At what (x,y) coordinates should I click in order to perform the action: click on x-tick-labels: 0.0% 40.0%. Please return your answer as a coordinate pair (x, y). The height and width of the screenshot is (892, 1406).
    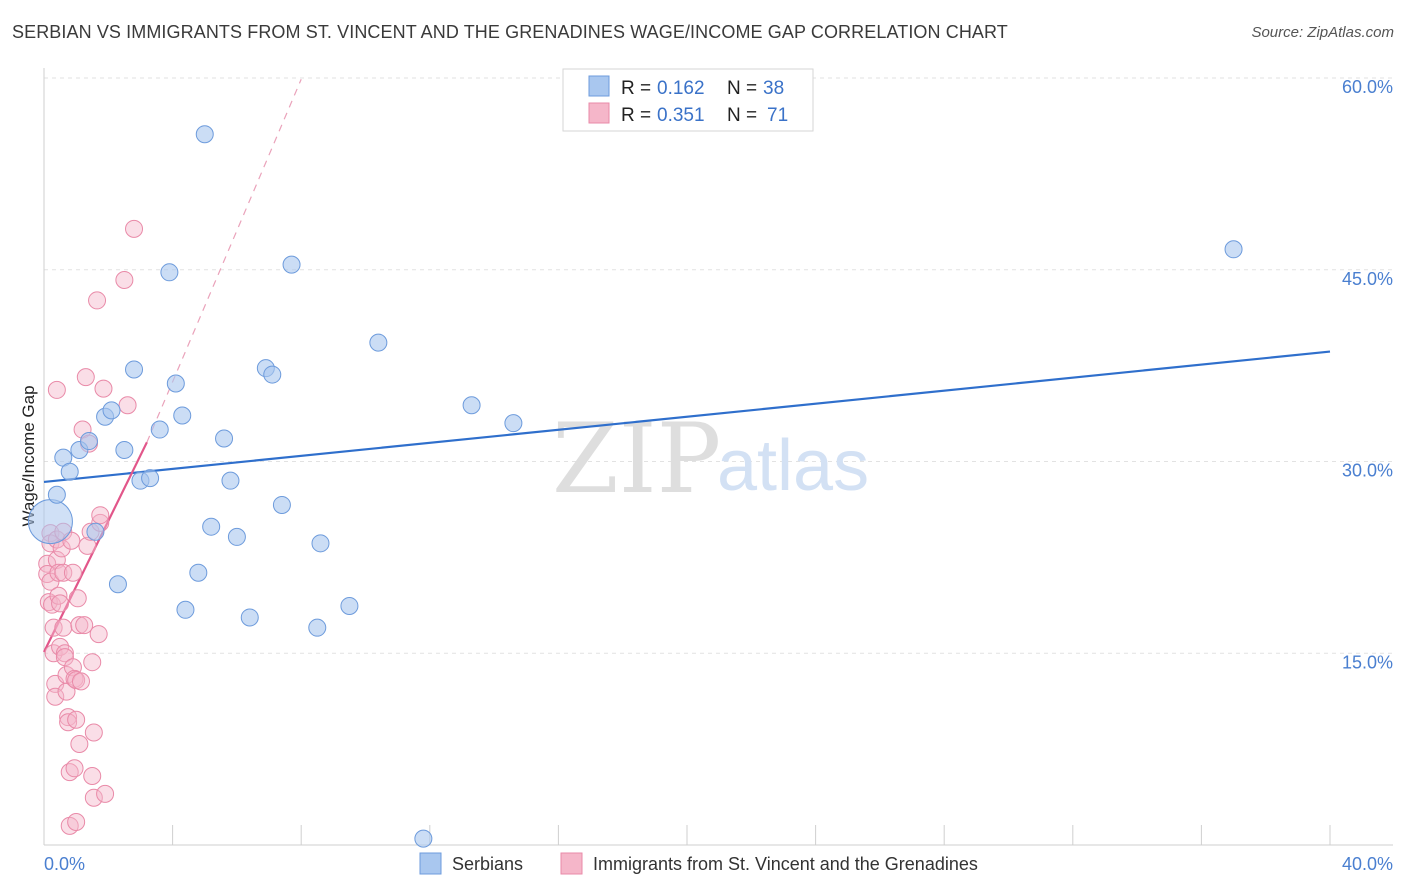
    Looking at the image, I should click on (718, 864).